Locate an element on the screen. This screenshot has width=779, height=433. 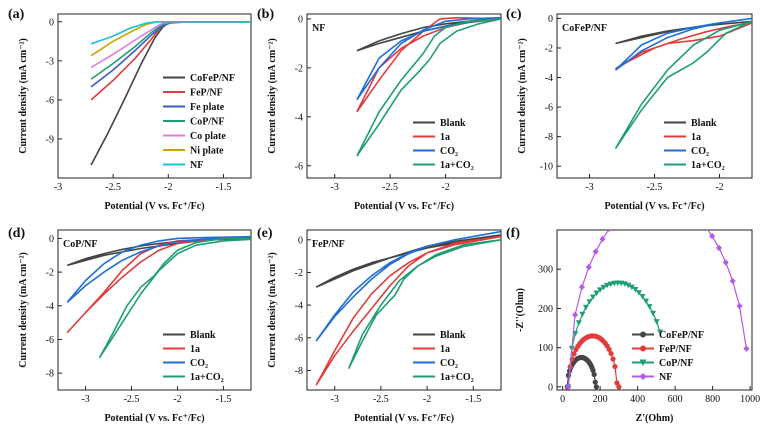
inner-sample-label: CoP/NF is located at coordinates (80, 244).